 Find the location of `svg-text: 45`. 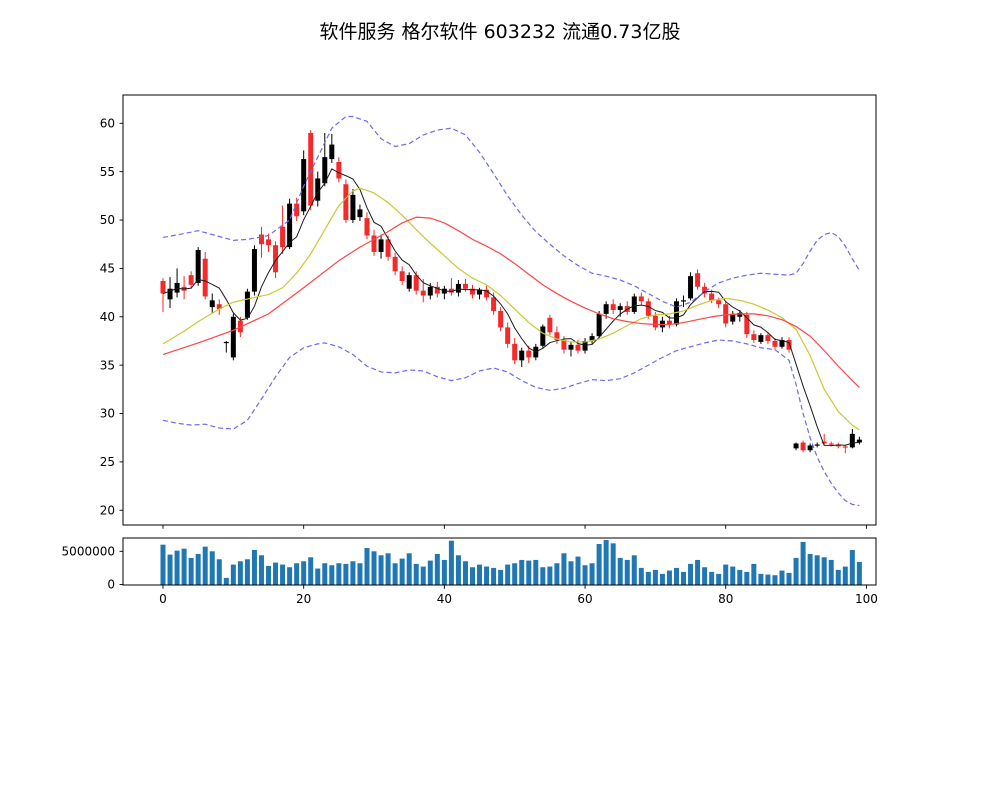

svg-text: 45 is located at coordinates (107, 269).